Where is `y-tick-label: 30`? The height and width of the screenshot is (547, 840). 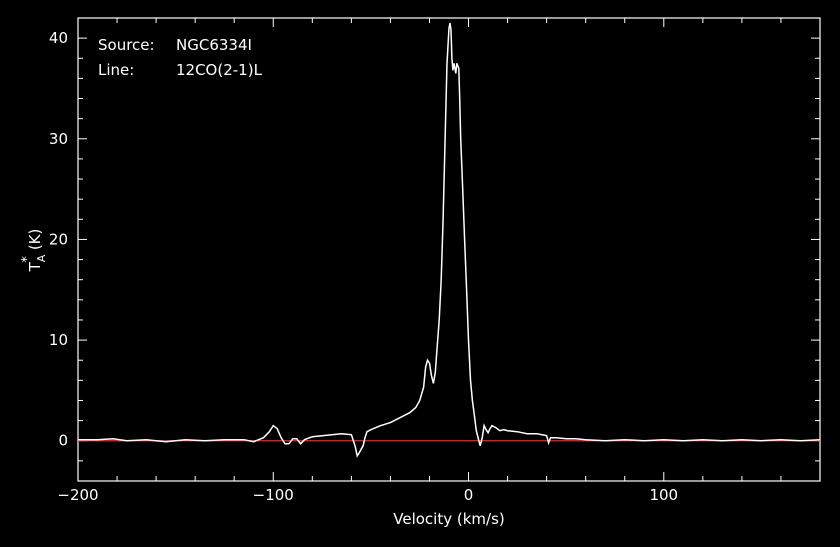 y-tick-label: 30 is located at coordinates (58, 139).